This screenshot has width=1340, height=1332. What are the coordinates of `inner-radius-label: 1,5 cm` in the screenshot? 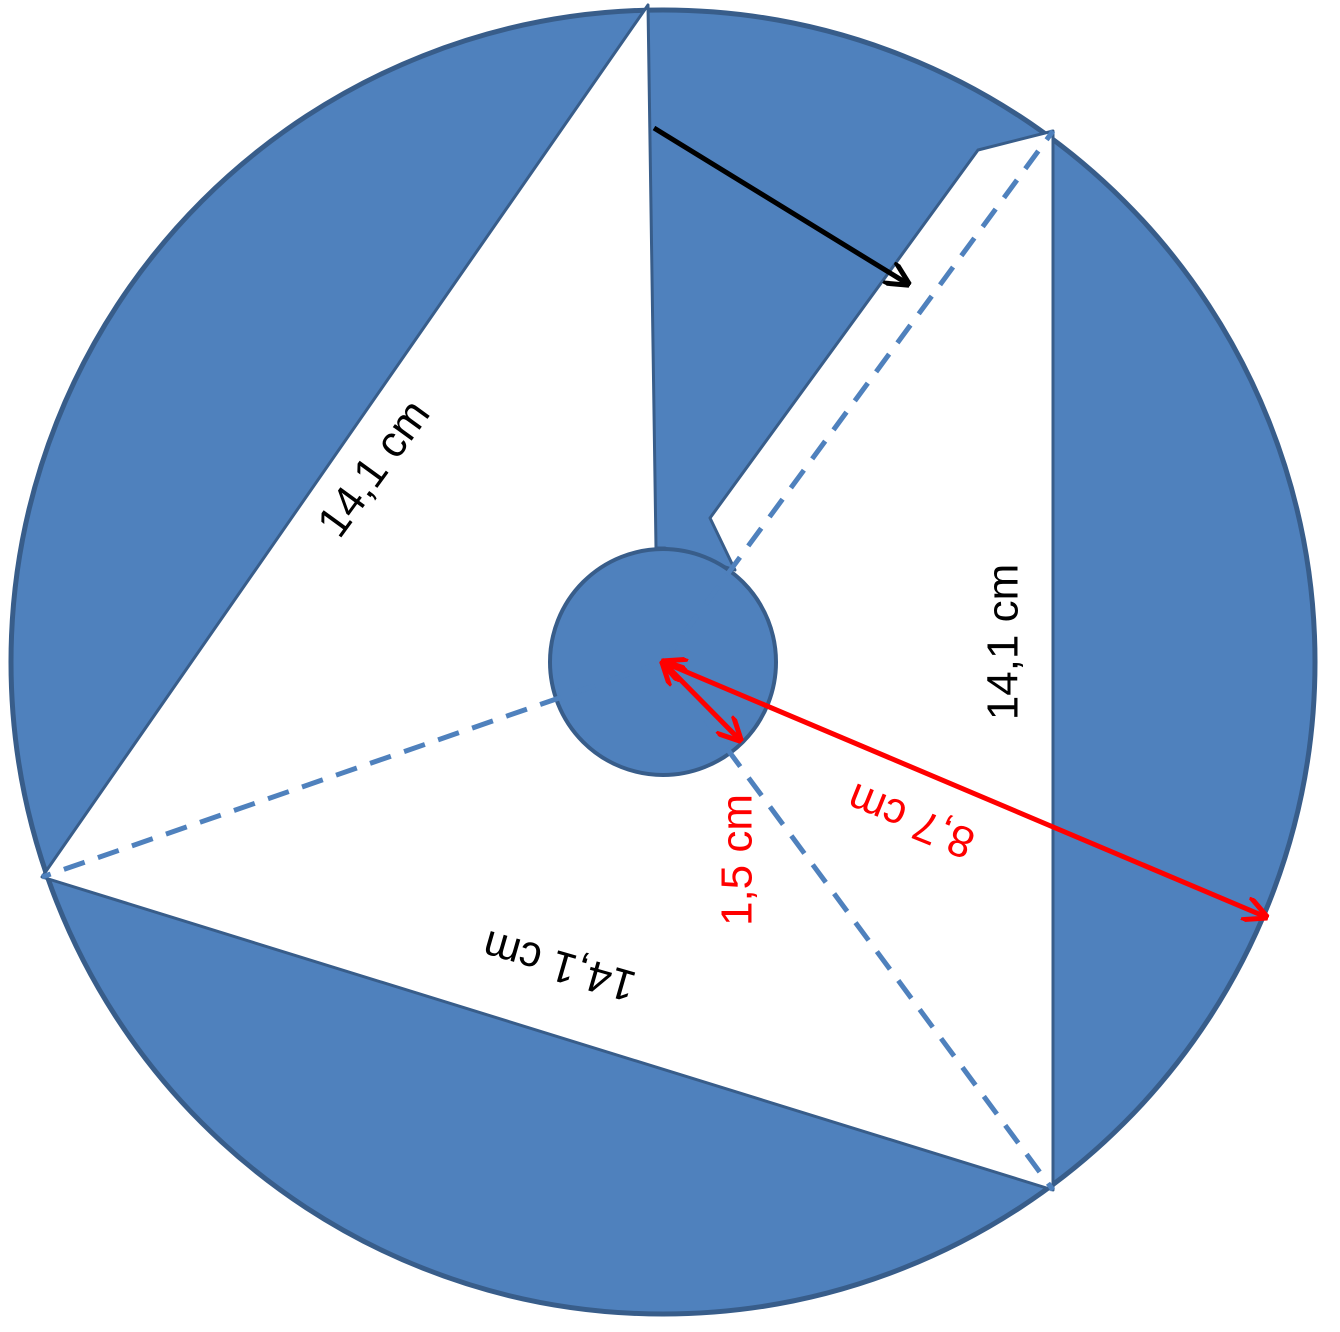 It's located at (737, 860).